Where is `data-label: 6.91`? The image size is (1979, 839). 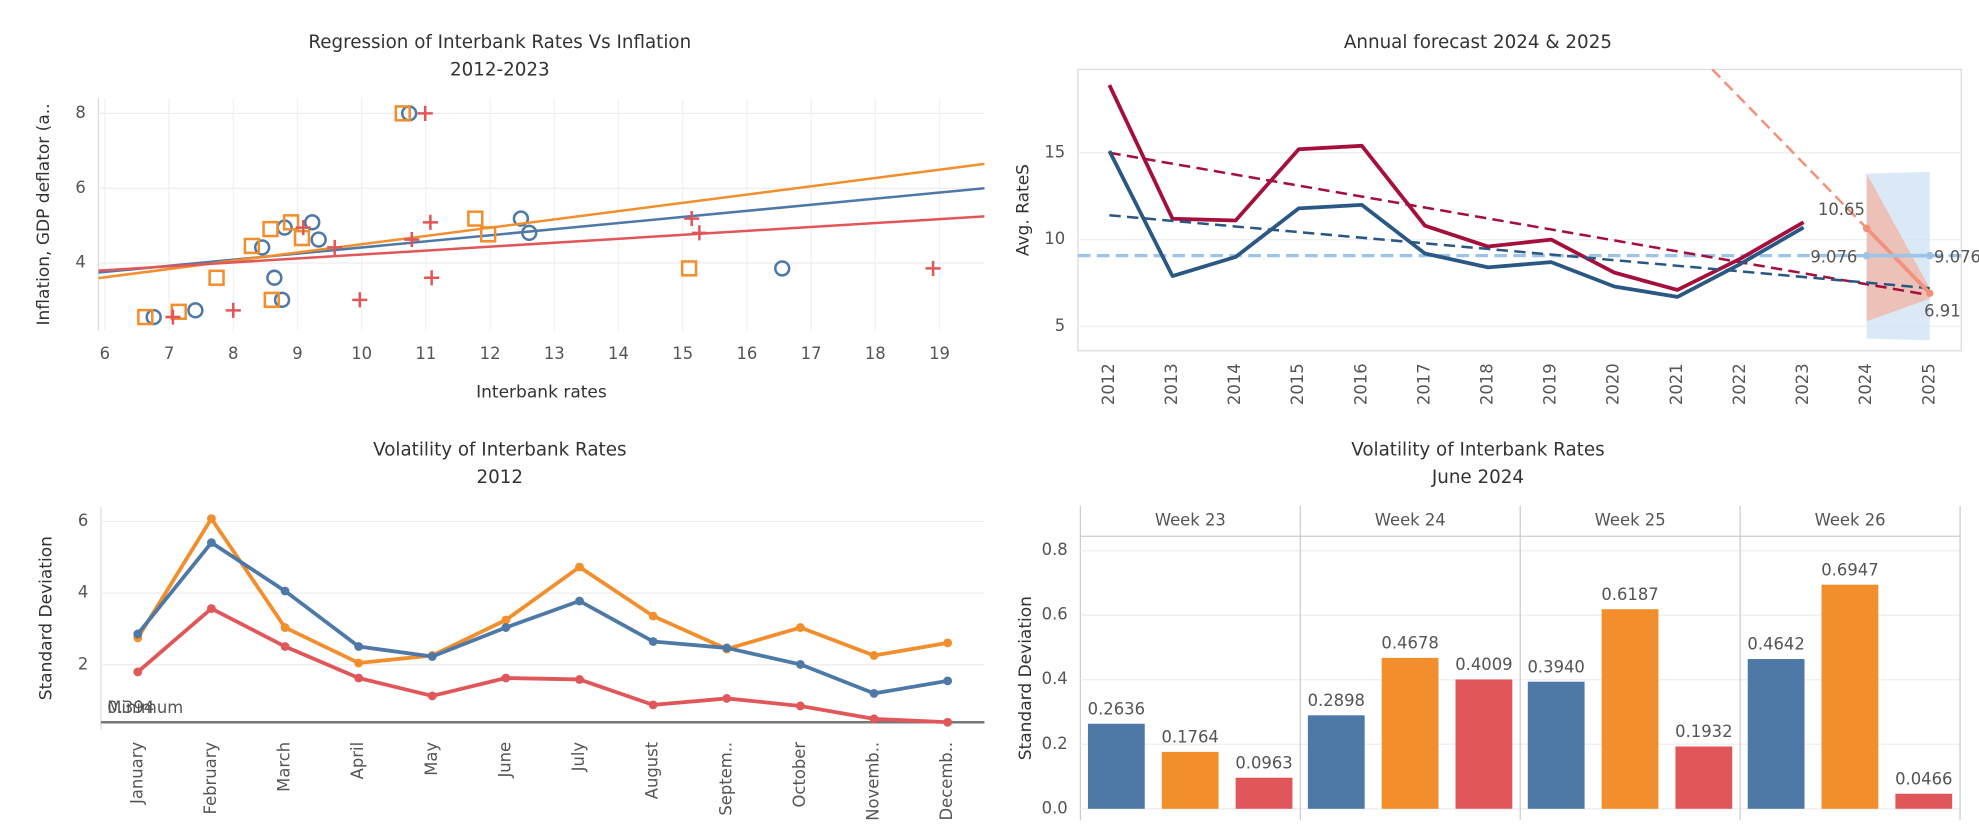 data-label: 6.91 is located at coordinates (1942, 311).